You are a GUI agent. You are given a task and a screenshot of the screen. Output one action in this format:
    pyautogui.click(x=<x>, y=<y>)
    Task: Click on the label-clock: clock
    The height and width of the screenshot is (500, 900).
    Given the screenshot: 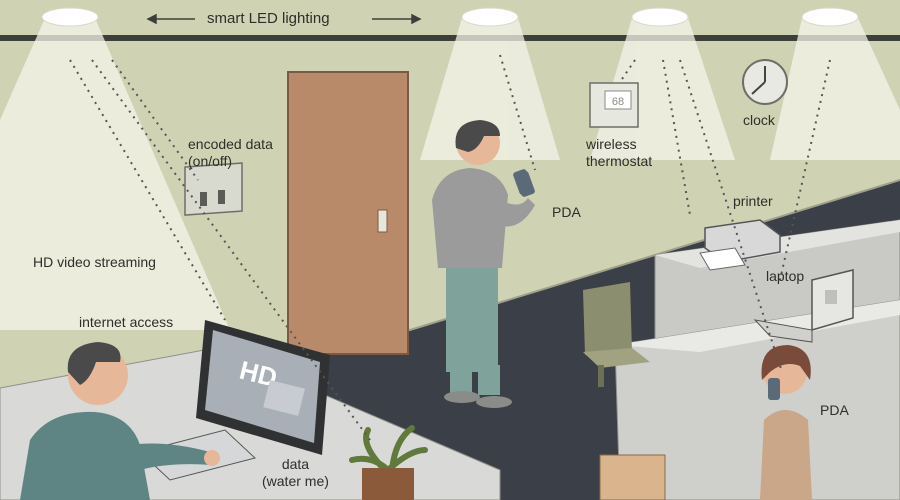 What is the action you would take?
    pyautogui.click(x=759, y=120)
    